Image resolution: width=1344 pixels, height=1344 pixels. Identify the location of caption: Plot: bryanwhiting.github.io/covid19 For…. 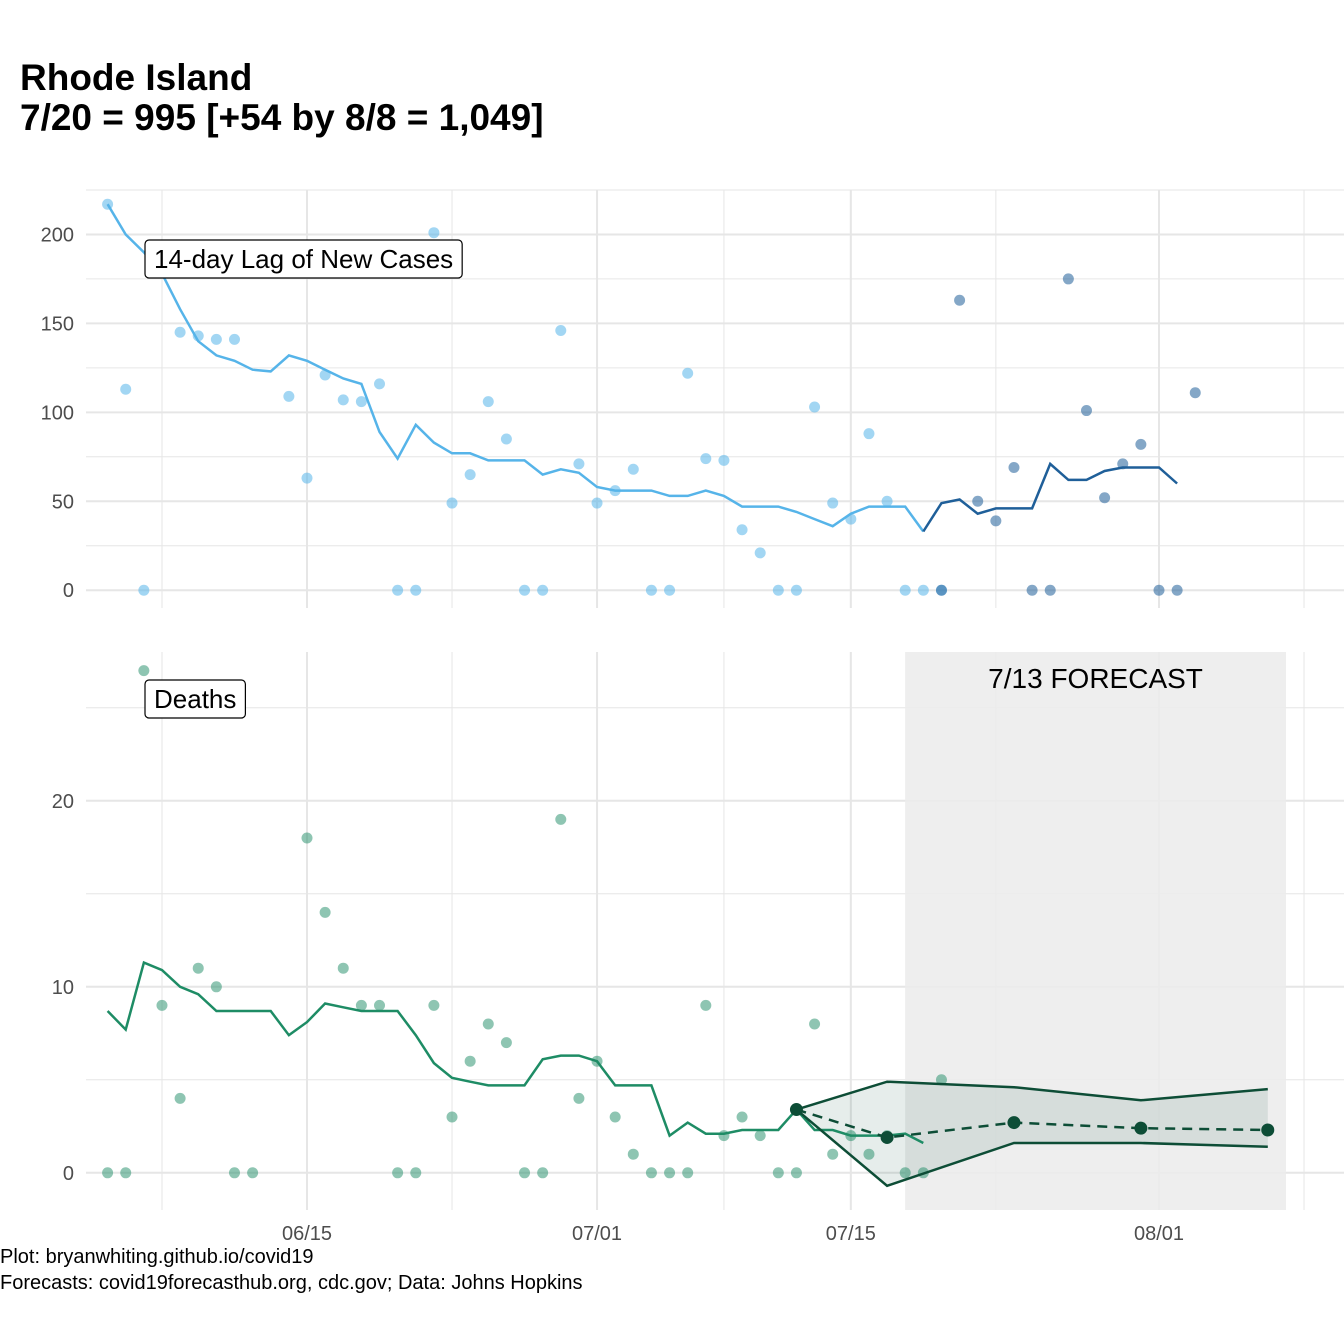
(291, 1270).